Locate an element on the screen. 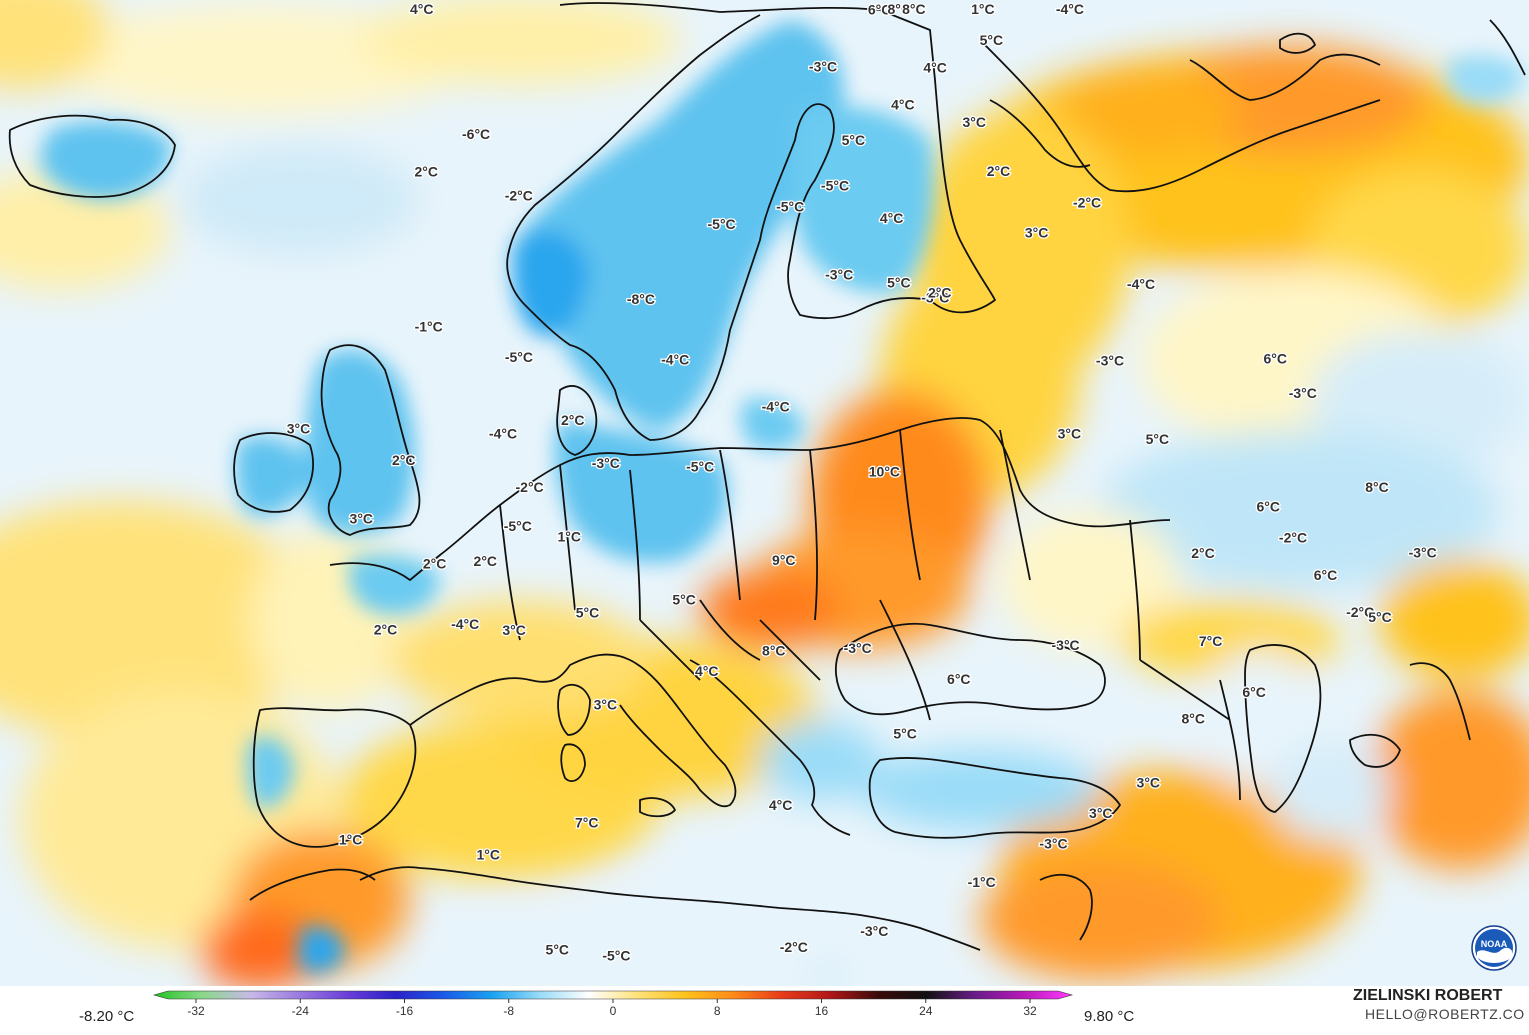 This screenshot has height=1035, width=1529. noaa-logo-text: NOAA is located at coordinates (1494, 944).